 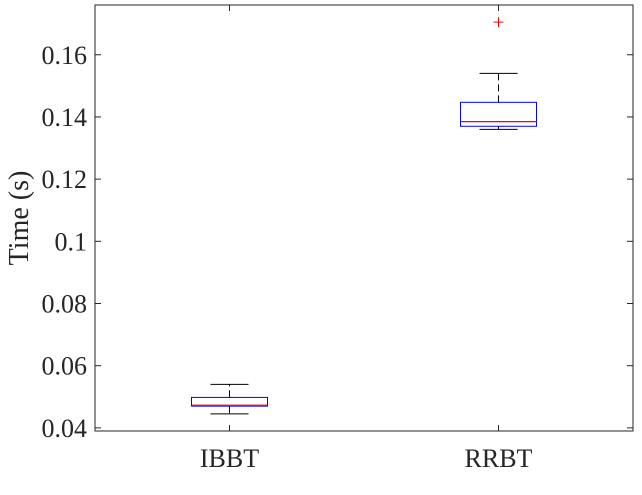 I want to click on box-ibbt, so click(x=229, y=399).